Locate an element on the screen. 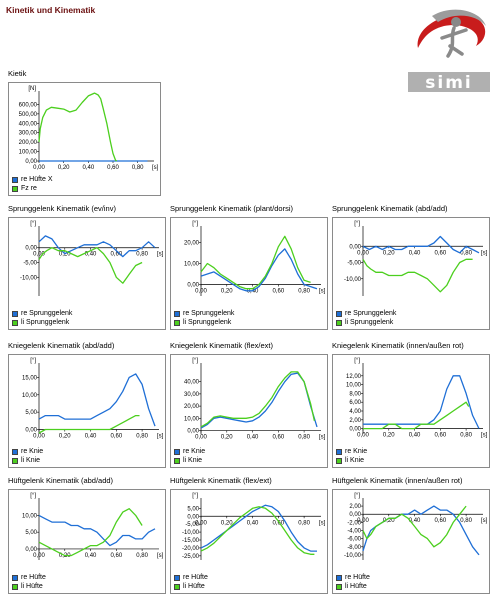 The image size is (501, 600). series-line-li is located at coordinates (257, 530).